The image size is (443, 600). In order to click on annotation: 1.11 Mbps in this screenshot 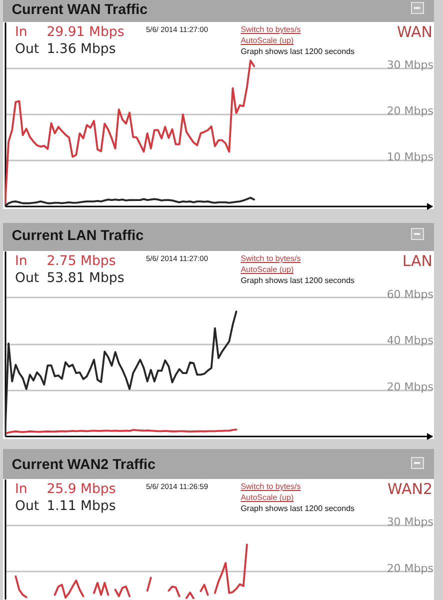, I will do `click(81, 506)`.